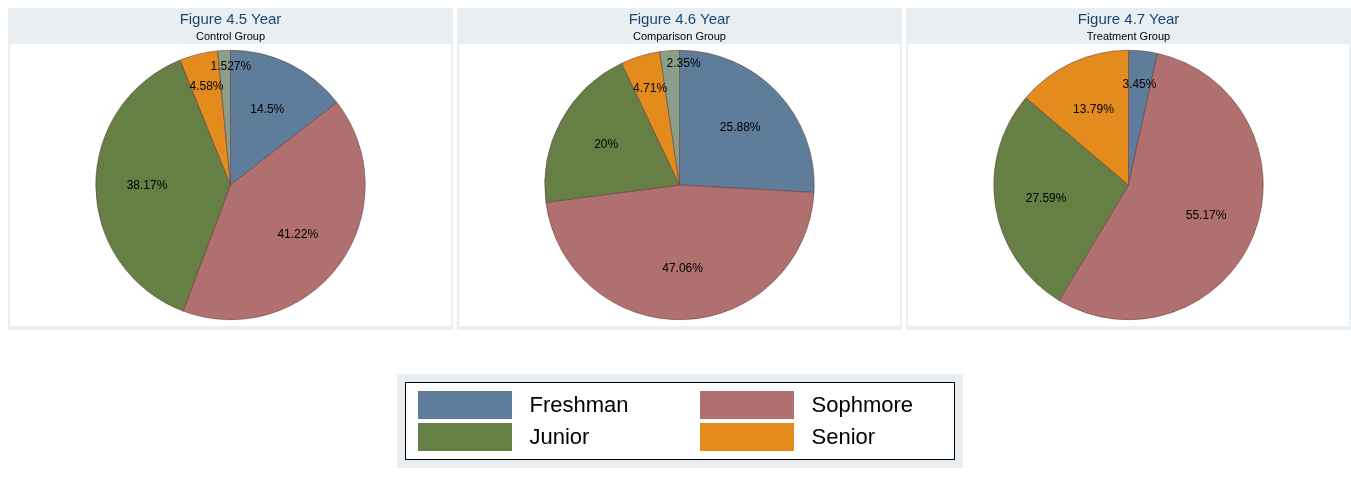 Image resolution: width=1351 pixels, height=482 pixels. I want to click on data-label: 14.5%, so click(267, 109).